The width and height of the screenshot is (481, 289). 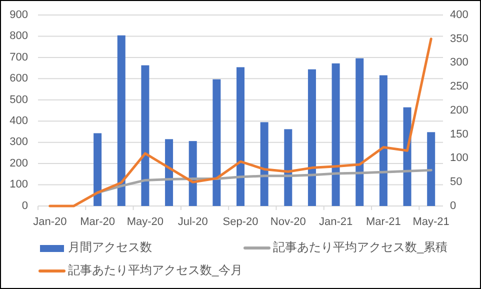 What do you see at coordinates (459, 158) in the screenshot?
I see `y2-tick-label: 100` at bounding box center [459, 158].